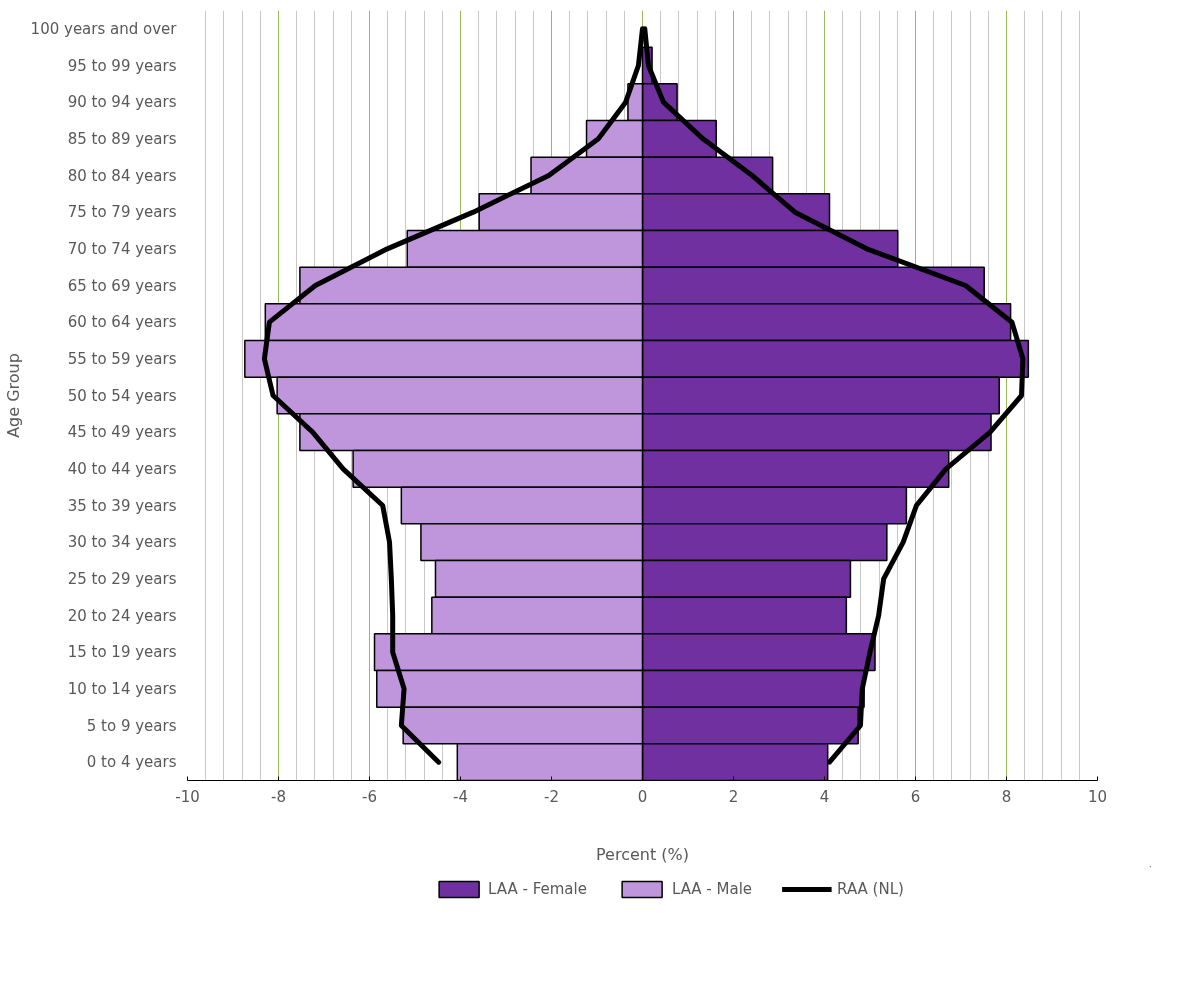 The height and width of the screenshot is (998, 1190). I want to click on x-tick-label: 6, so click(915, 796).